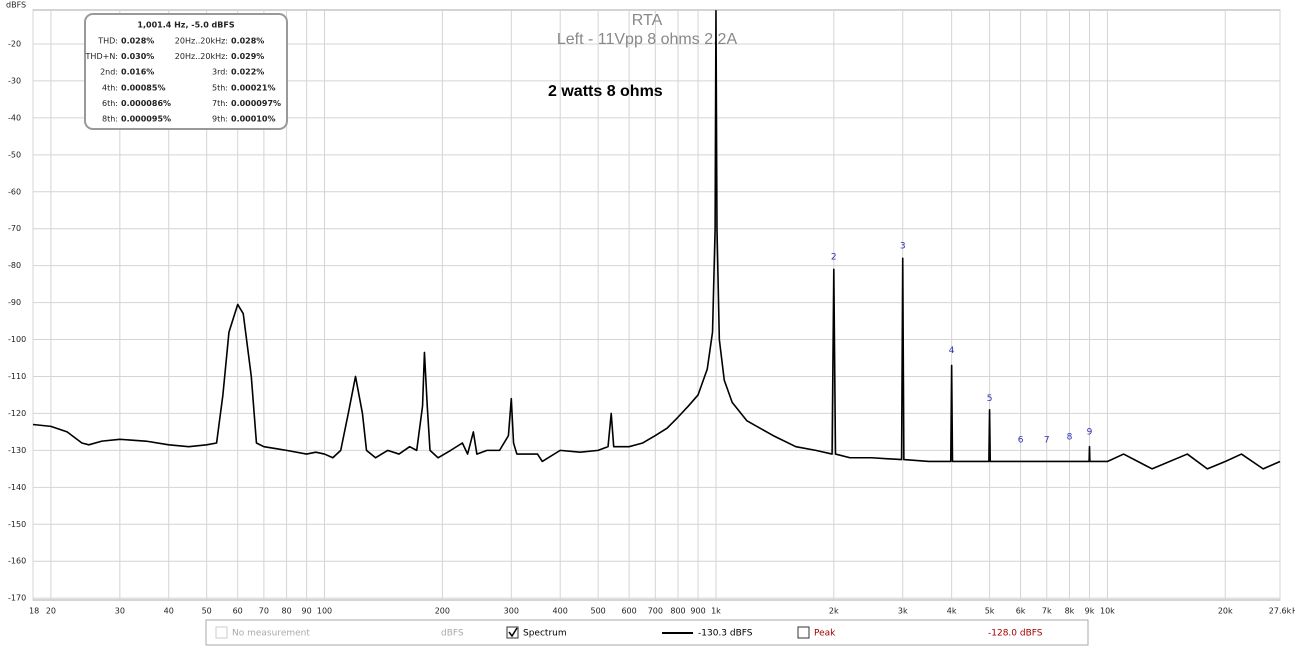  What do you see at coordinates (17, 598) in the screenshot?
I see `y-tick-label: -170` at bounding box center [17, 598].